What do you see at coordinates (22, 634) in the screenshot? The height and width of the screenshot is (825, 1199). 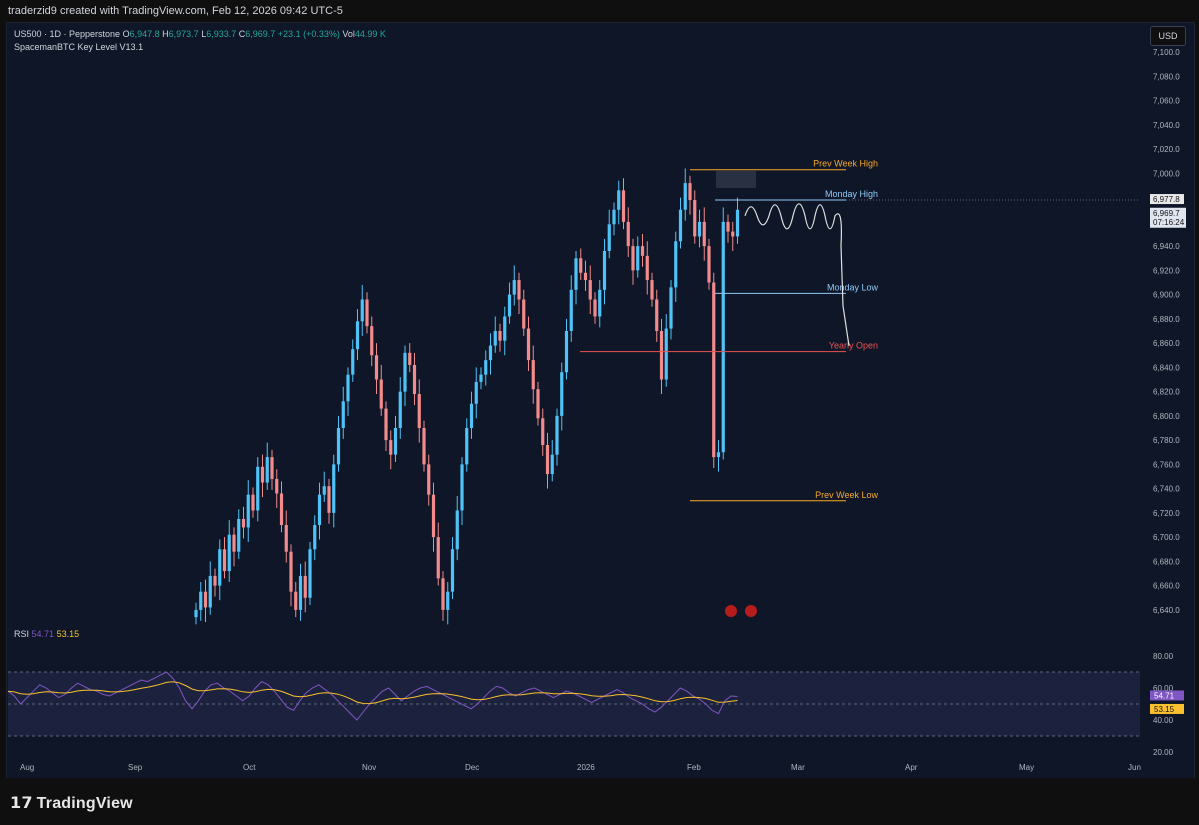 I see `rsi-label: RSI` at bounding box center [22, 634].